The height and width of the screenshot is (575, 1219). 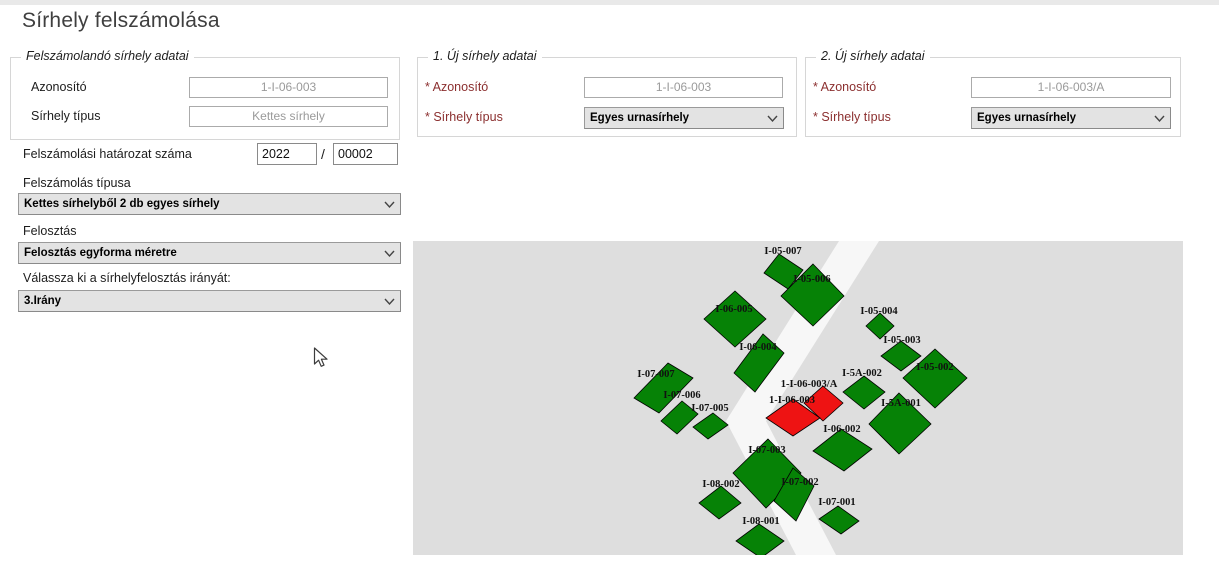 I want to click on page-title: Sírhely felszámolása, so click(x=121, y=20).